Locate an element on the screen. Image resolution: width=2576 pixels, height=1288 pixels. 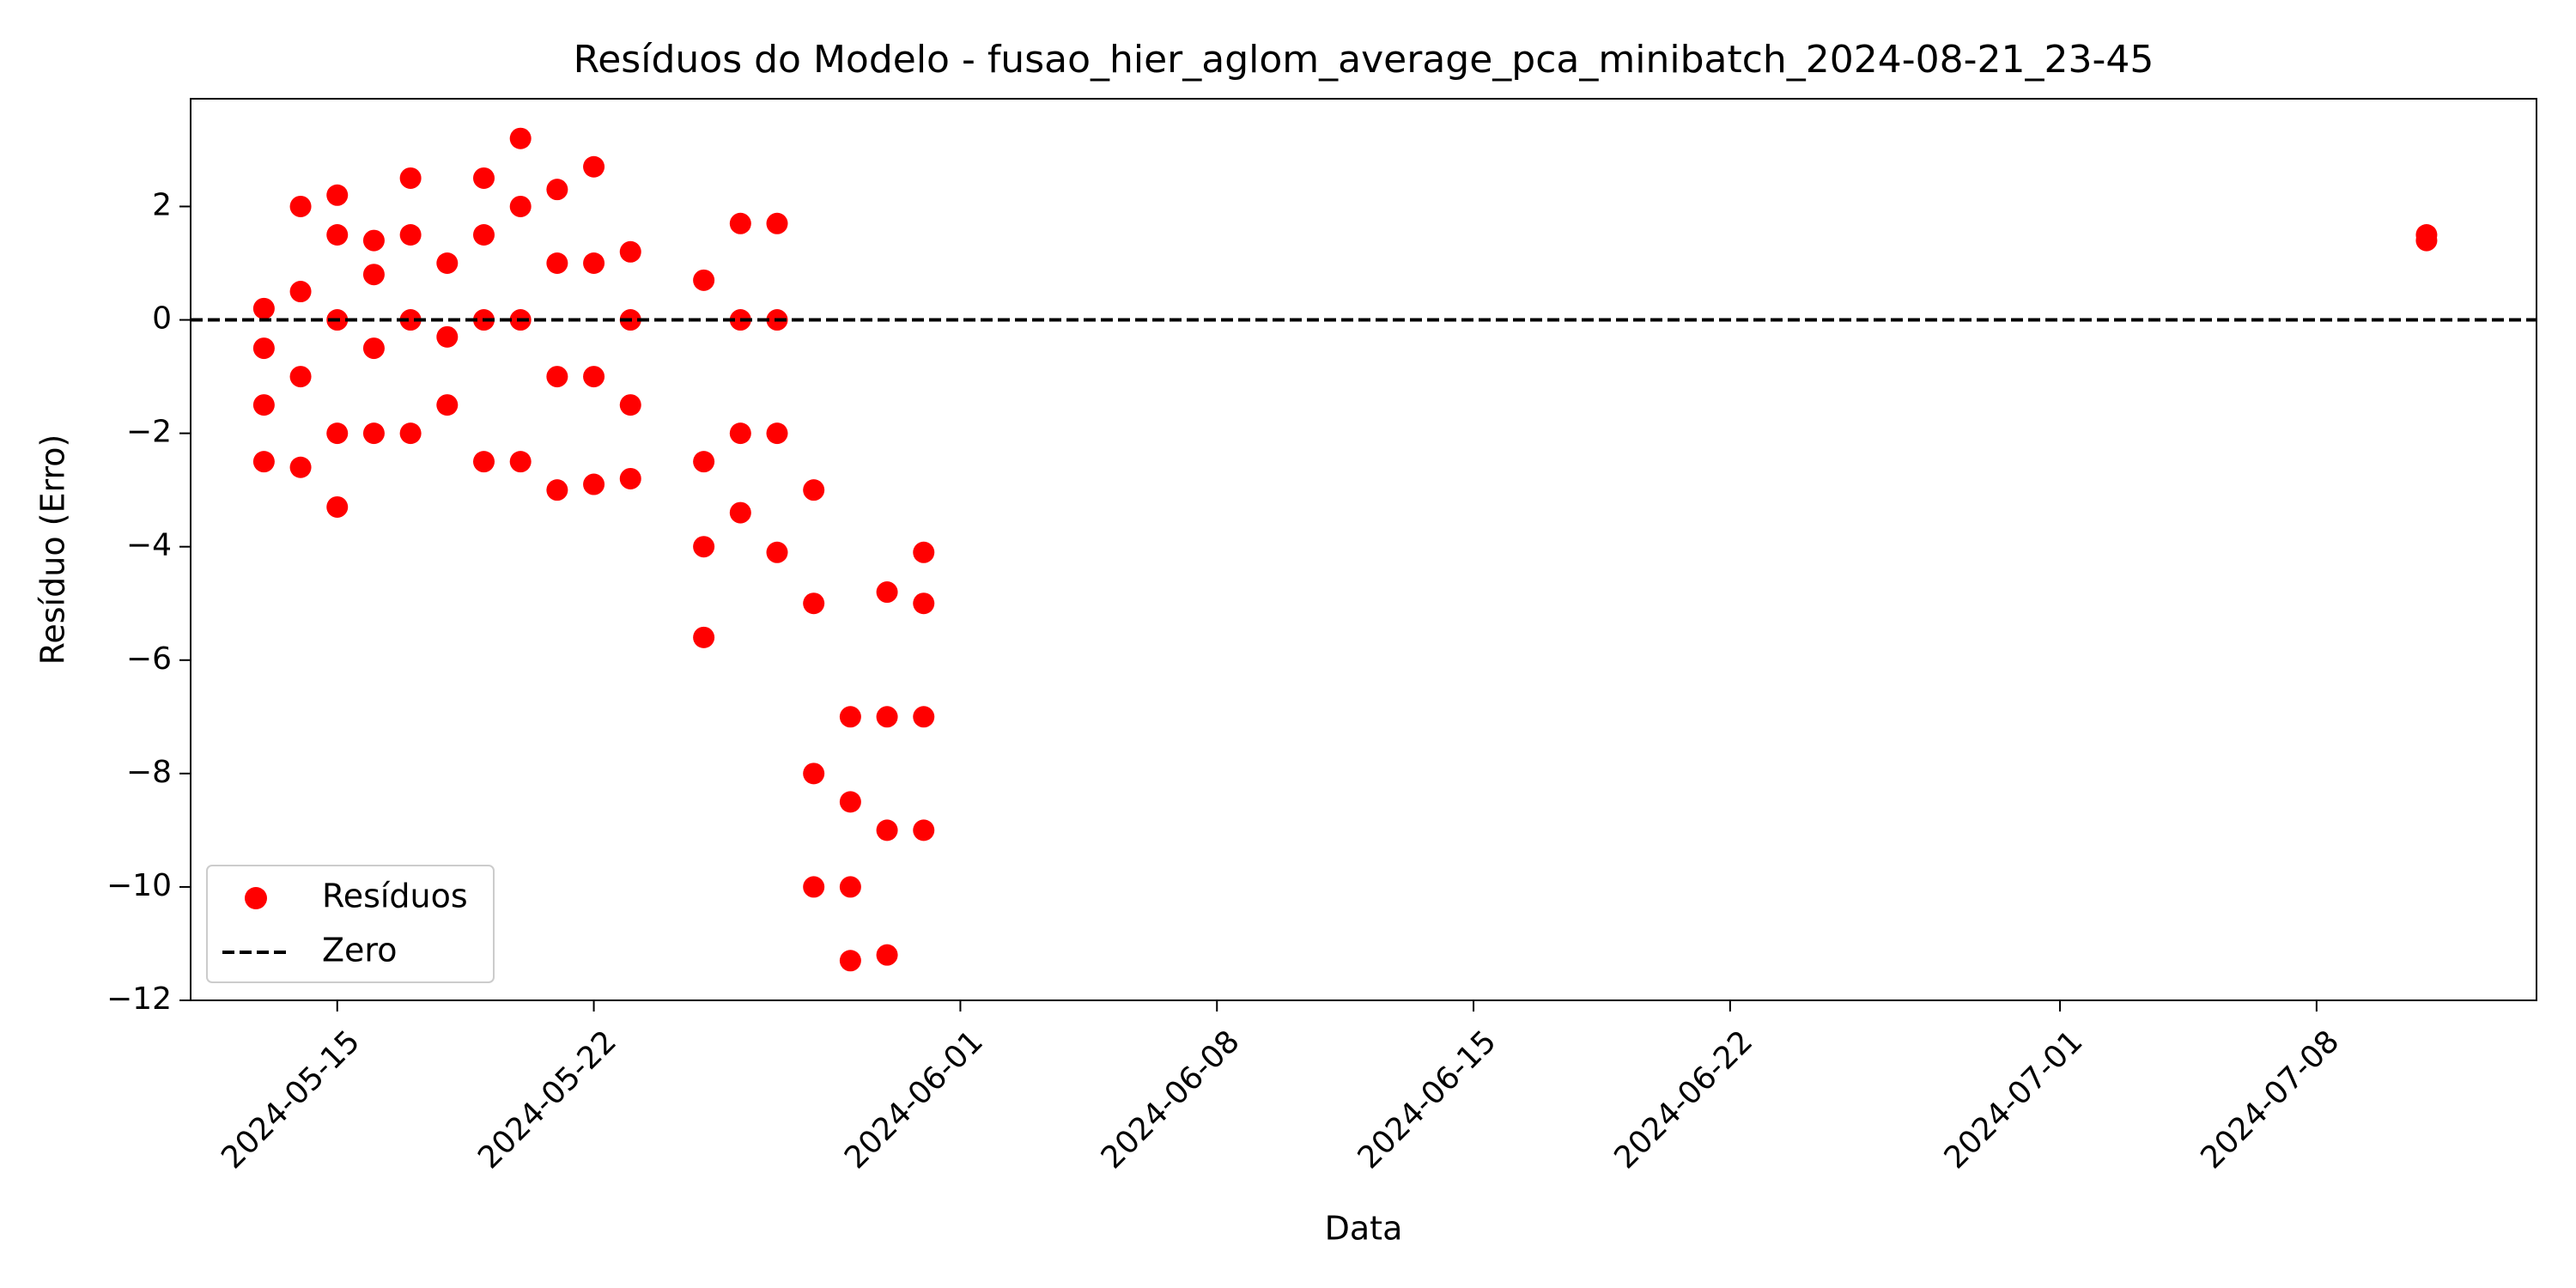
y-tick-label: 0 is located at coordinates (162, 319).